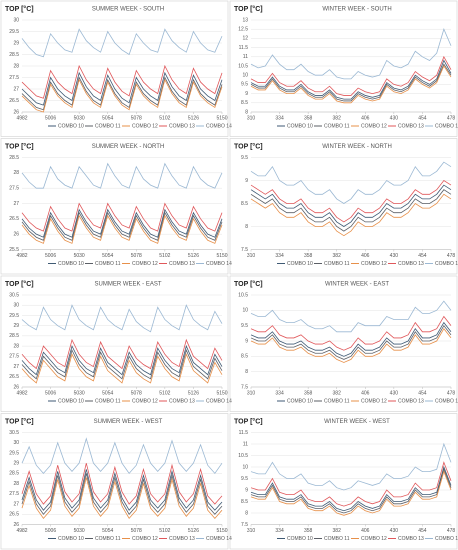 The image size is (458, 550). Describe the element at coordinates (14, 377) in the screenshot. I see `y-tick-label: 26.5` at that location.